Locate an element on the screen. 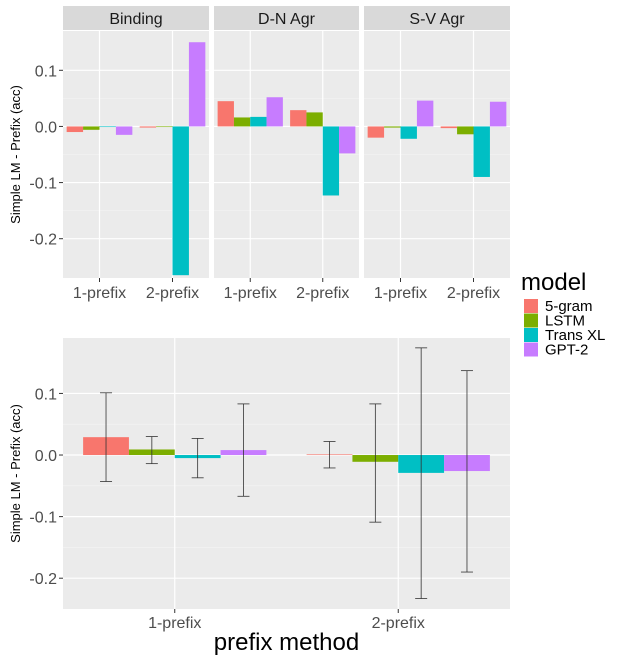 The height and width of the screenshot is (655, 622). legend-label: GPT-2 is located at coordinates (566, 350).